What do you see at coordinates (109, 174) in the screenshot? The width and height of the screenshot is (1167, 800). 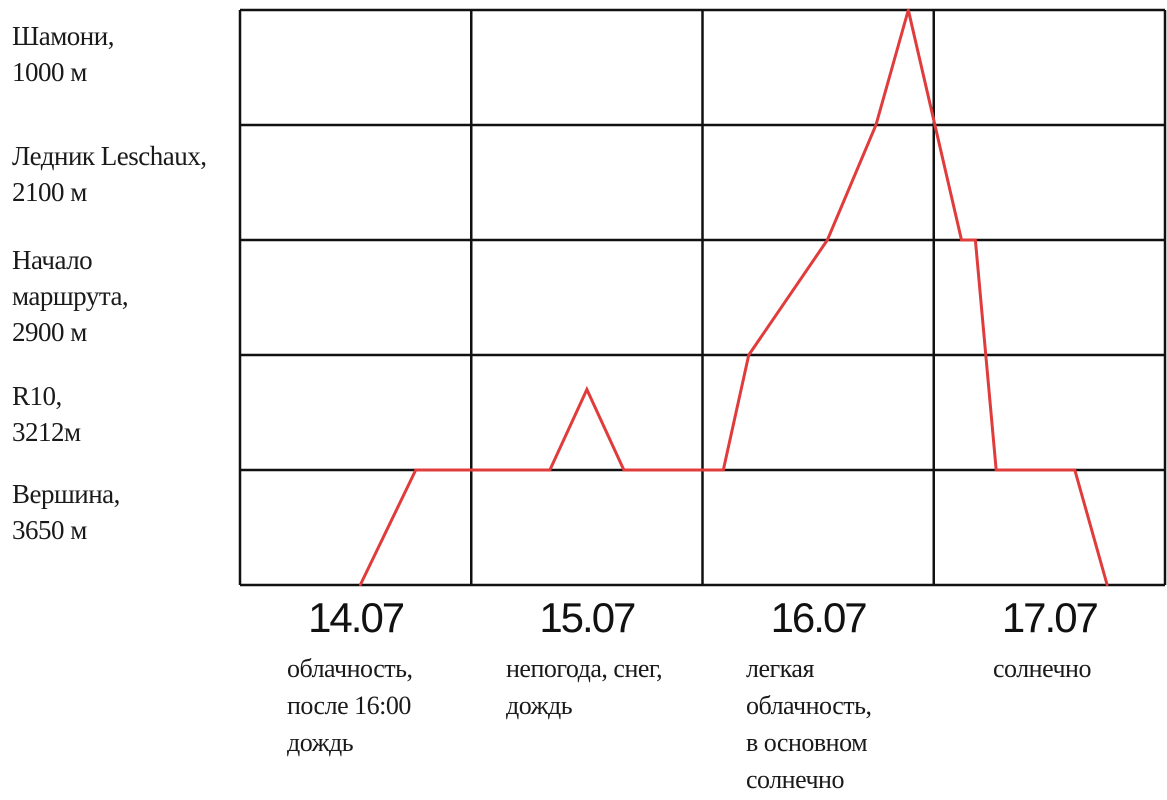 I see `y-label-1: Ледник Leschaux, 2100 м` at bounding box center [109, 174].